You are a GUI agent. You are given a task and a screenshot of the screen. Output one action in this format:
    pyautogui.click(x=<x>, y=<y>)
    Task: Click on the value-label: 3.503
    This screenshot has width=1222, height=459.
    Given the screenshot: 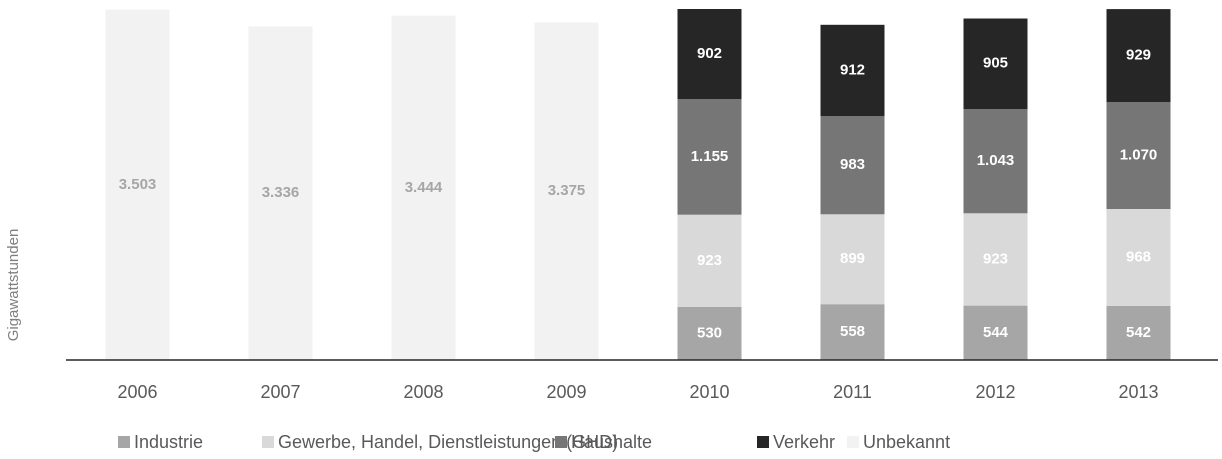 What is the action you would take?
    pyautogui.click(x=138, y=184)
    